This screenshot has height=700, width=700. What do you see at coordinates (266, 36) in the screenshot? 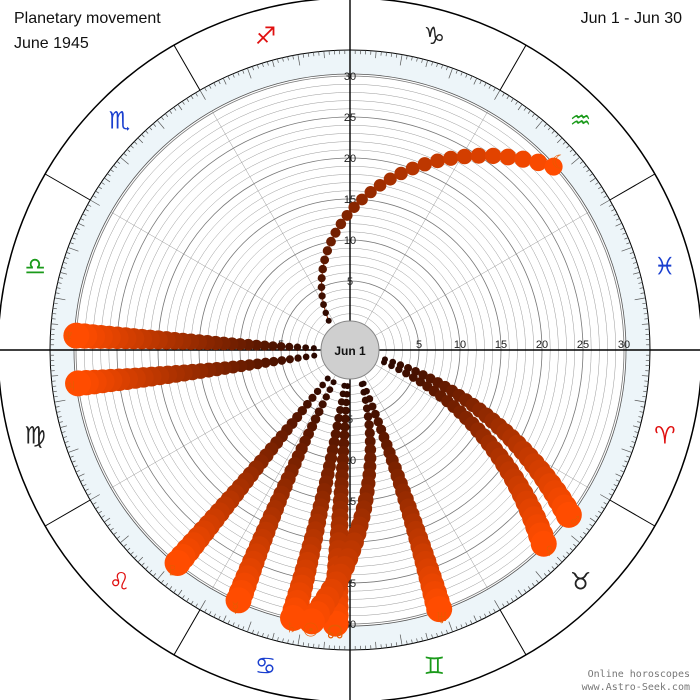
I see `sign-glyph-sagittarius: ♐` at bounding box center [266, 36].